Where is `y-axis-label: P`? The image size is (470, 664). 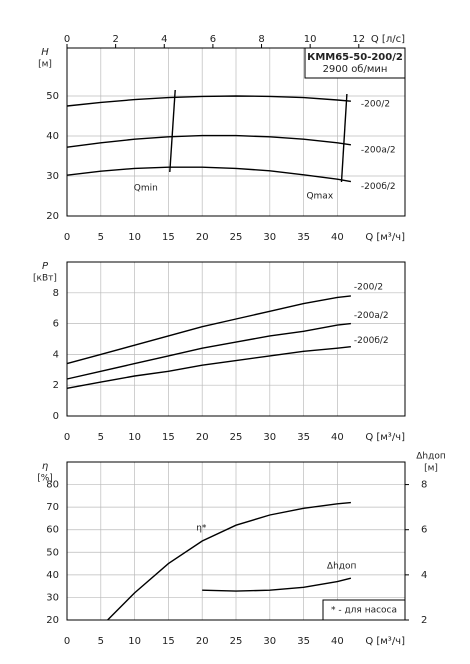
y-axis-label: P is located at coordinates (45, 266).